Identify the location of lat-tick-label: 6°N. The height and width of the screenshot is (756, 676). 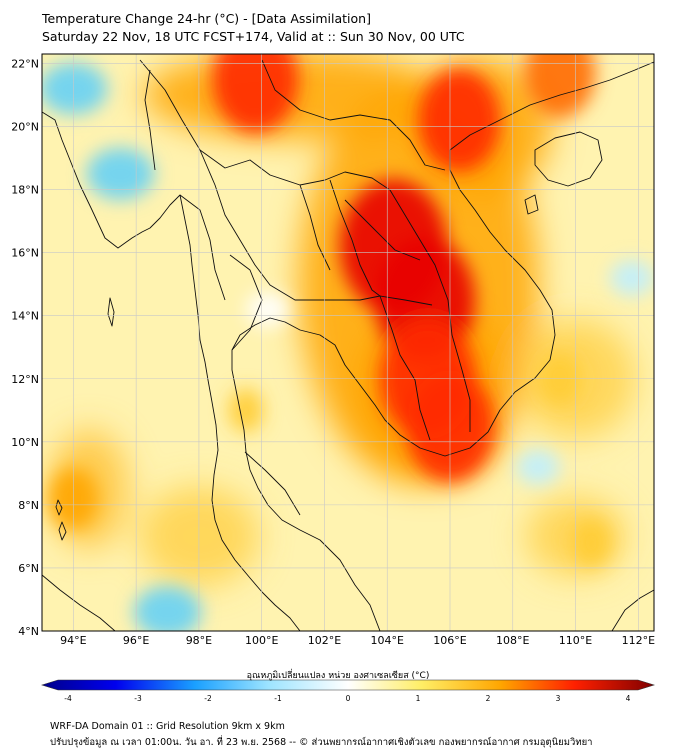
(28, 568).